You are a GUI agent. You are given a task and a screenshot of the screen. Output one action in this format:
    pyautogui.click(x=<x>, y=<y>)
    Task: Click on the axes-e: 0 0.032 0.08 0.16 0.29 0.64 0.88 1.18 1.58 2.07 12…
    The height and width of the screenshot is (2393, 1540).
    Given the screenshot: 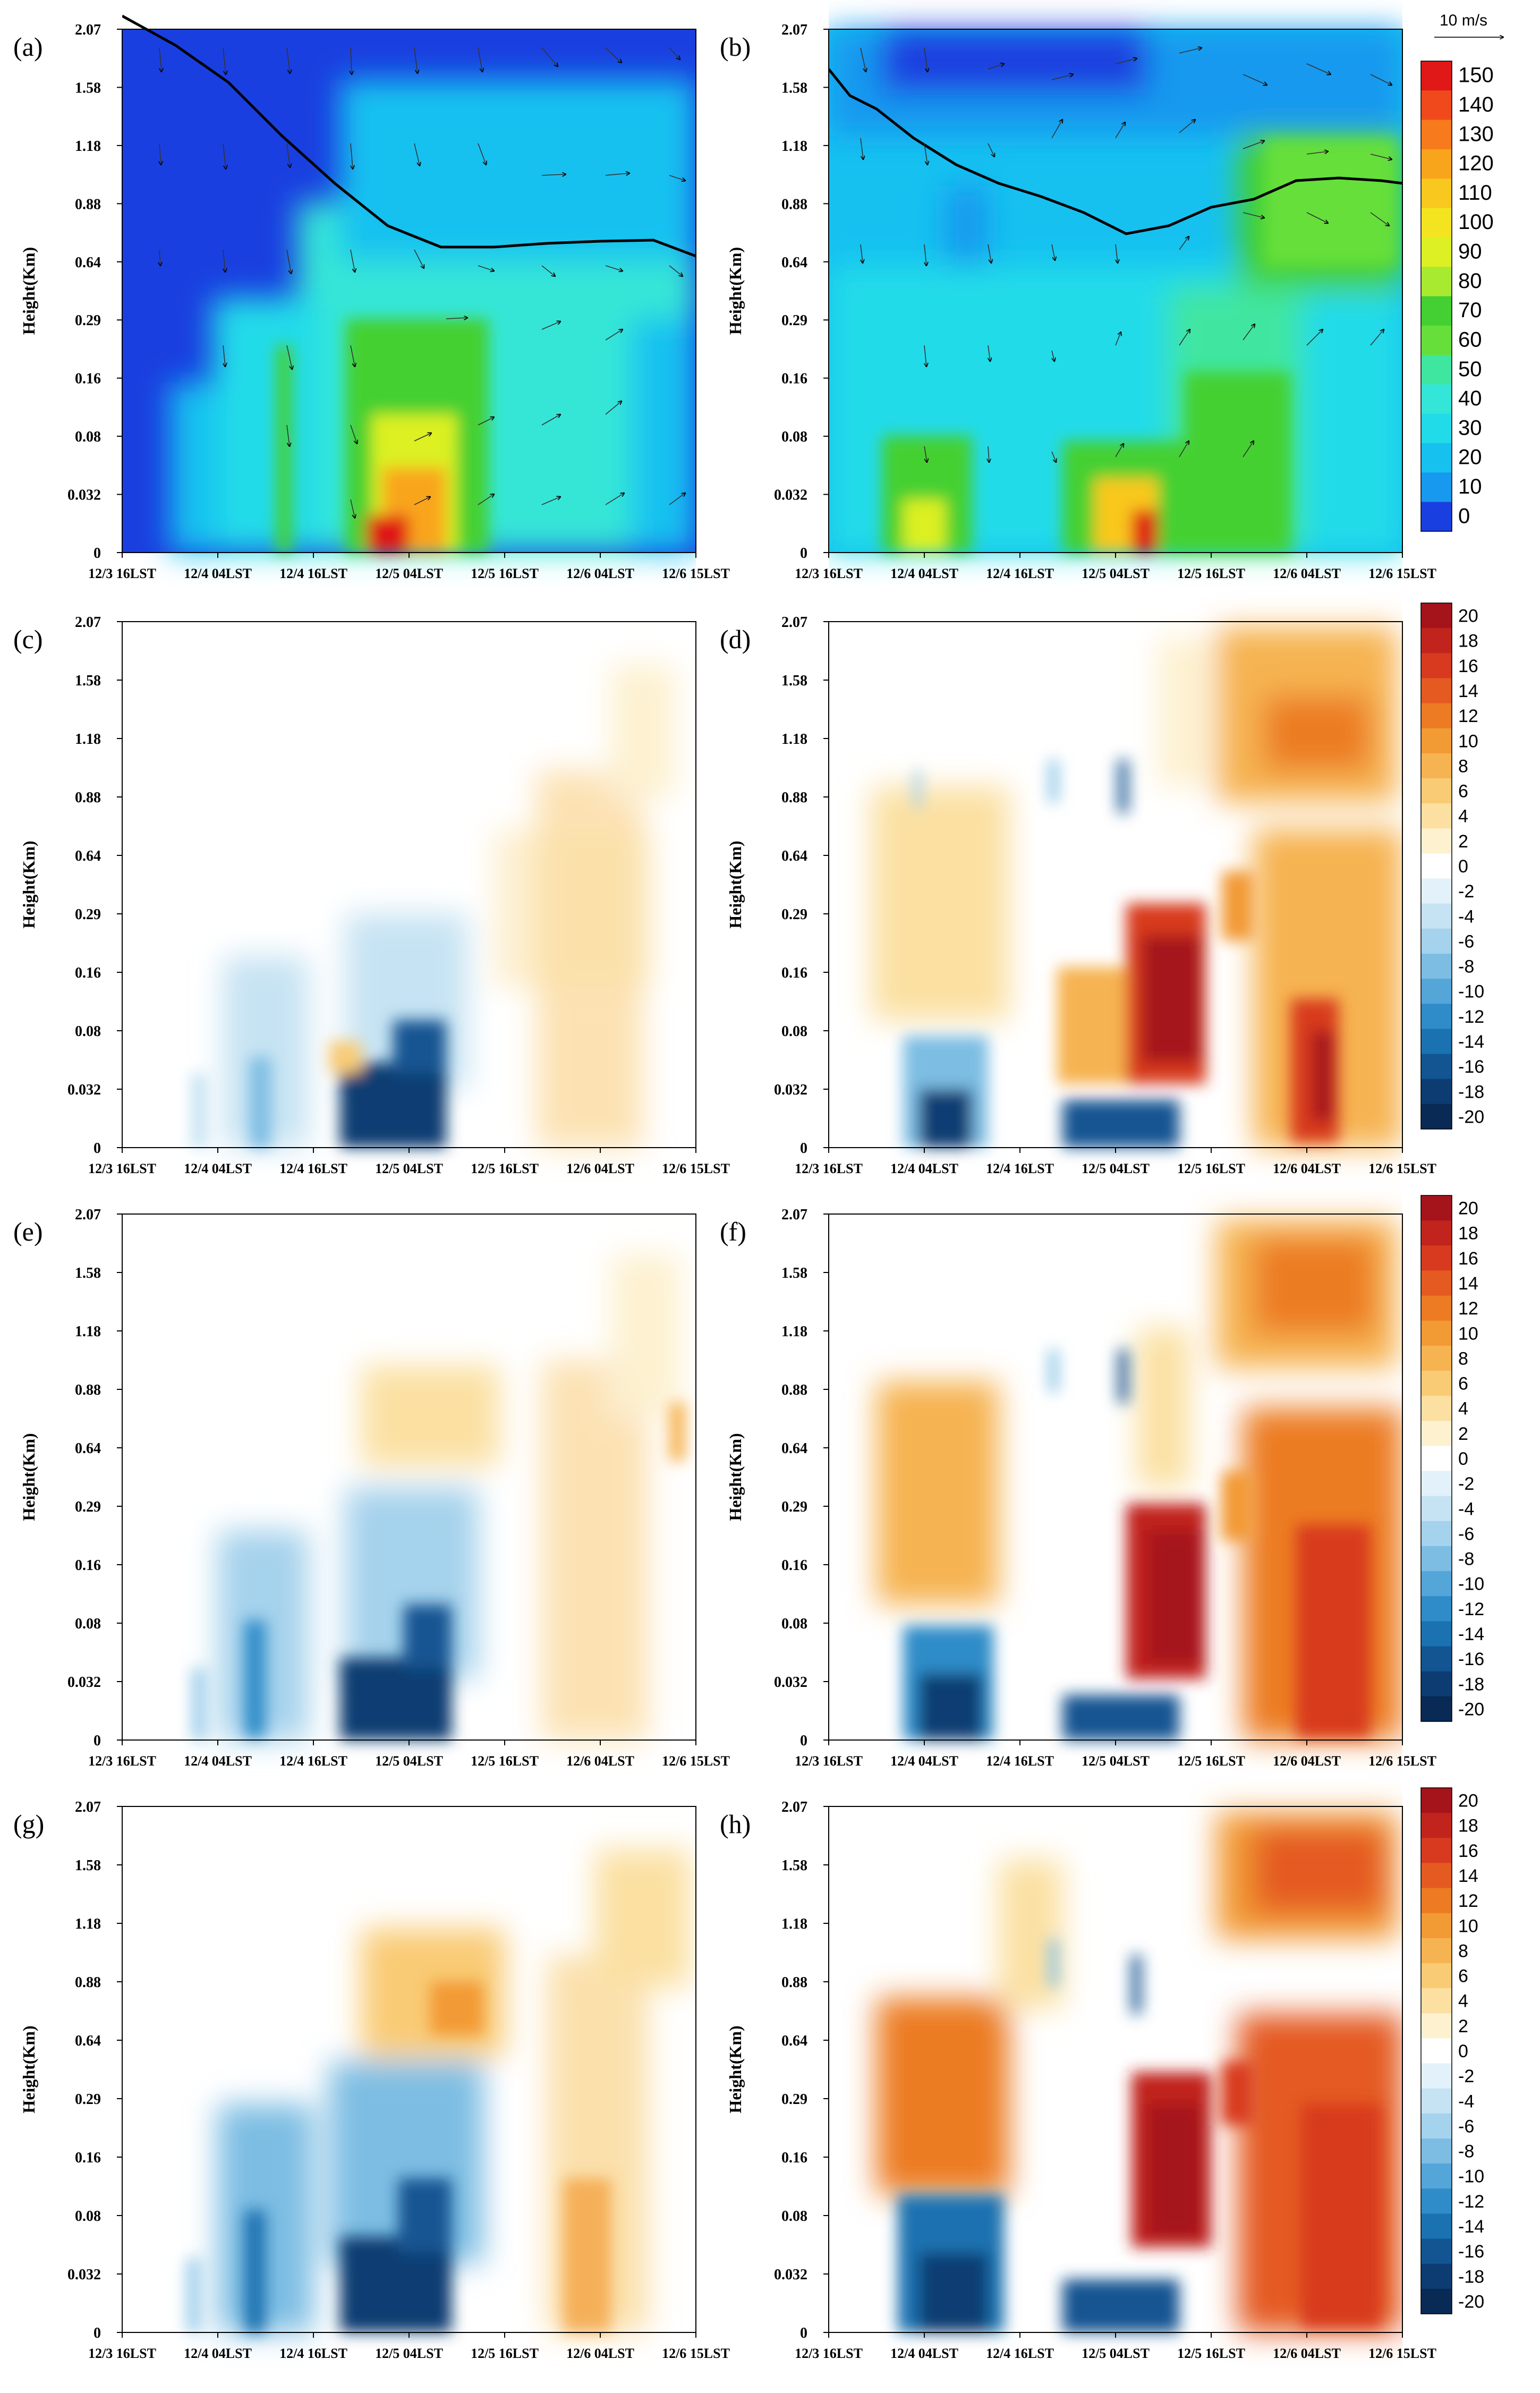 What is the action you would take?
    pyautogui.click(x=375, y=1488)
    